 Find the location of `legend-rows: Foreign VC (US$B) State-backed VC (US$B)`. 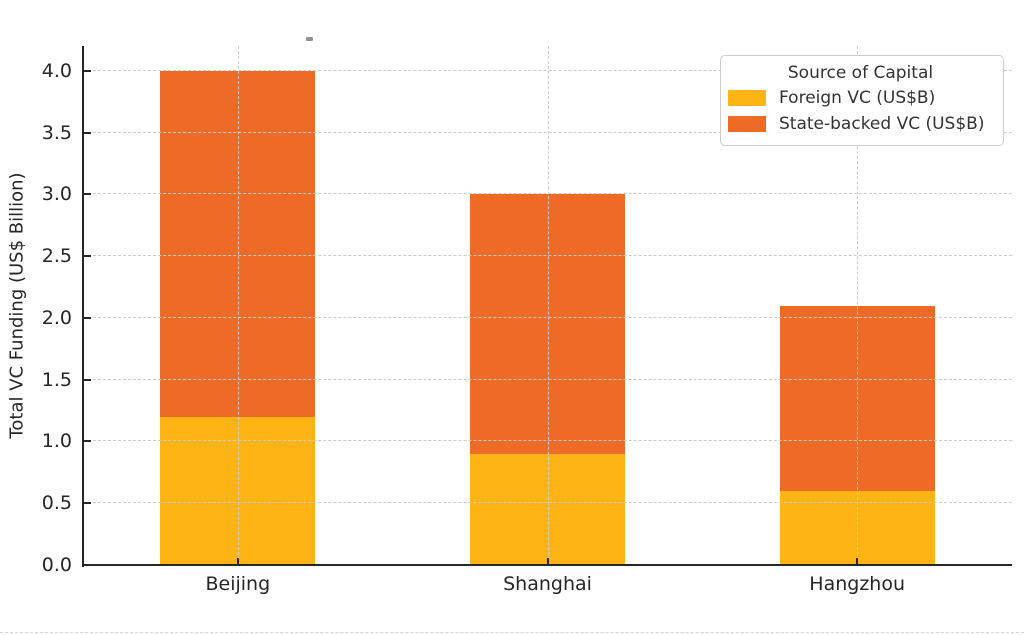

legend-rows: Foreign VC (US$B) State-backed VC (US$B) is located at coordinates (860, 111).